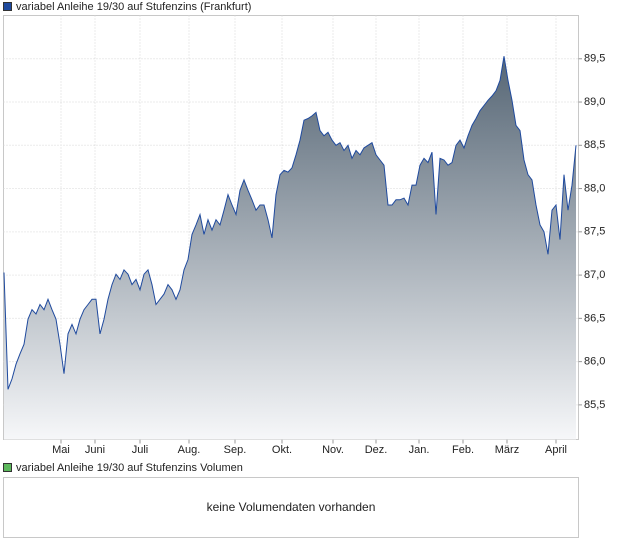 This screenshot has height=546, width=620. Describe the element at coordinates (594, 59) in the screenshot. I see `y-tick-label: 89,5` at that location.